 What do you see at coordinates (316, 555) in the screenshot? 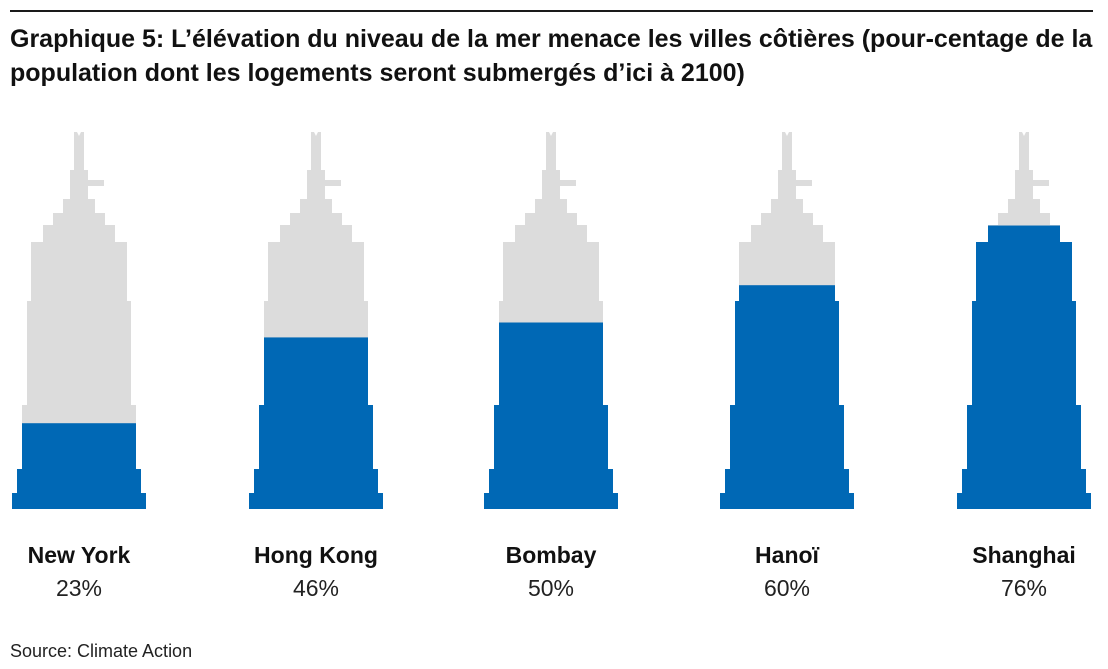
I see `category-label: Hong Kong` at bounding box center [316, 555].